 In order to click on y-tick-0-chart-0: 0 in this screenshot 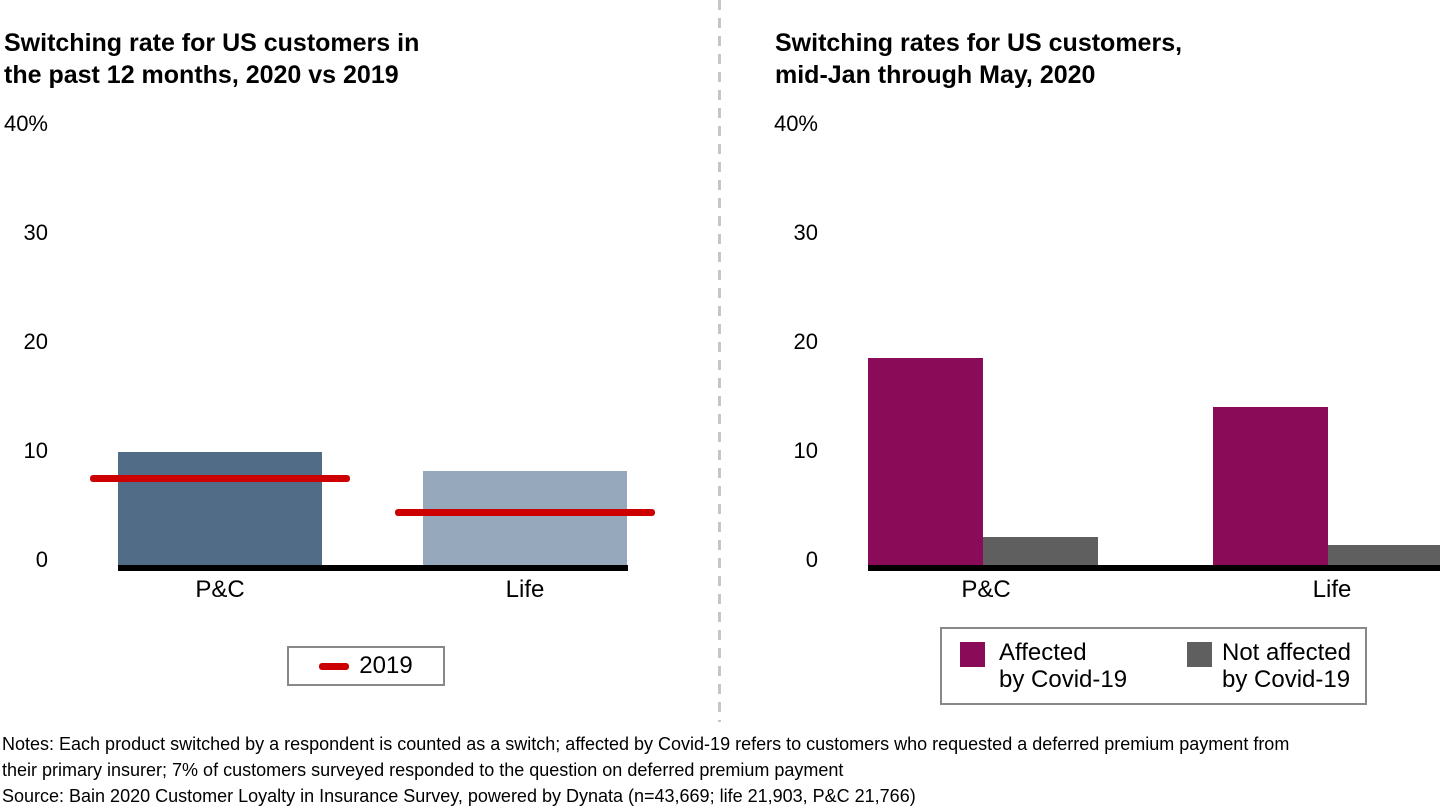, I will do `click(41, 559)`.